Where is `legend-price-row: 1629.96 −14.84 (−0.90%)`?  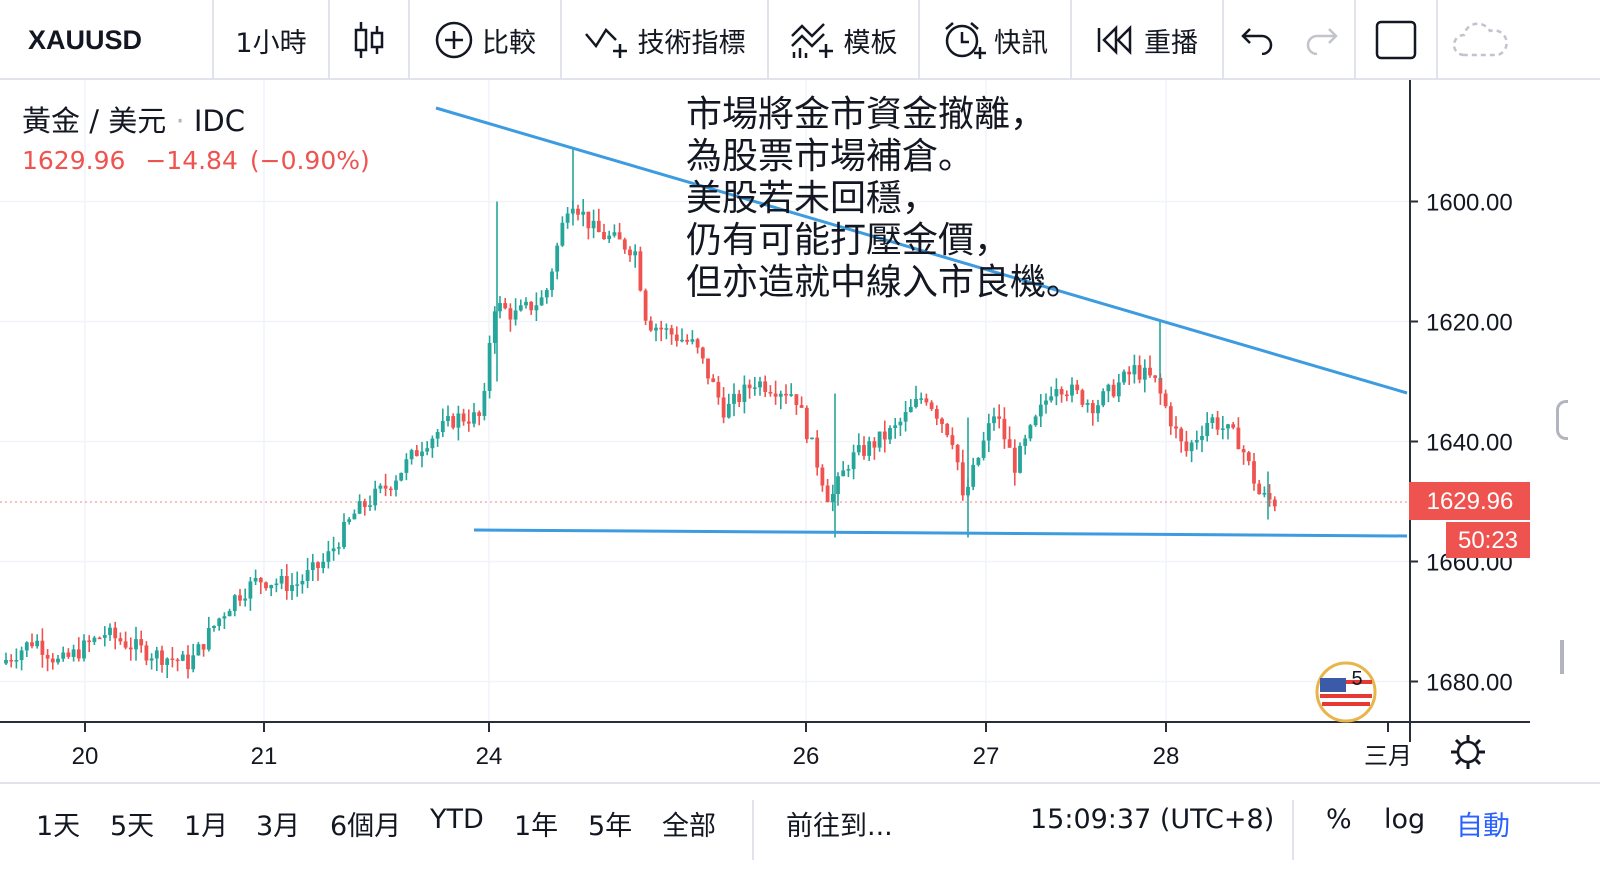
legend-price-row: 1629.96 −14.84 (−0.90%) is located at coordinates (202, 160).